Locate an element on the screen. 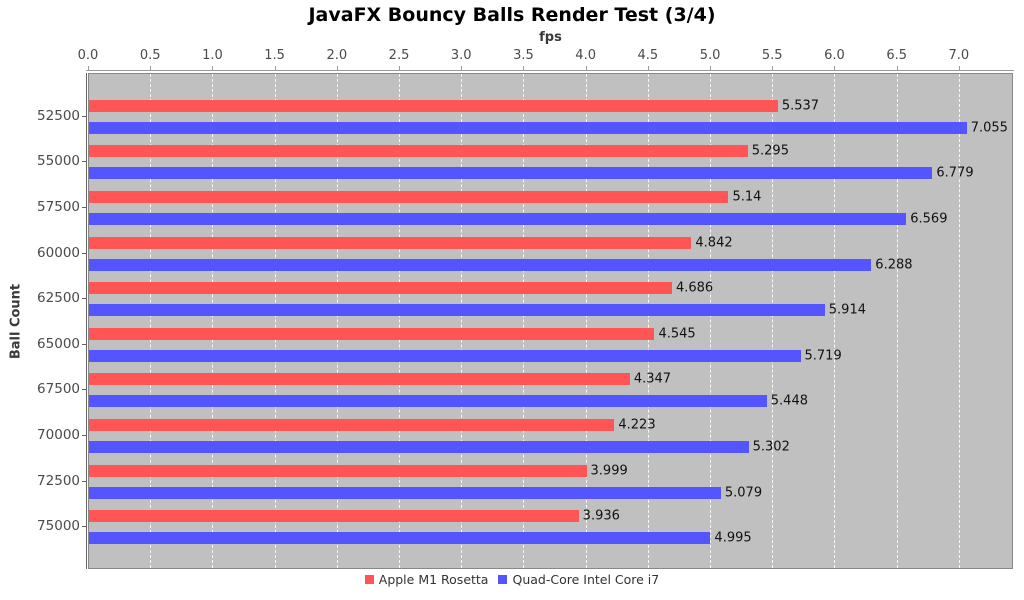 This screenshot has width=1024, height=600. bar-value-label: 4.995 is located at coordinates (733, 538).